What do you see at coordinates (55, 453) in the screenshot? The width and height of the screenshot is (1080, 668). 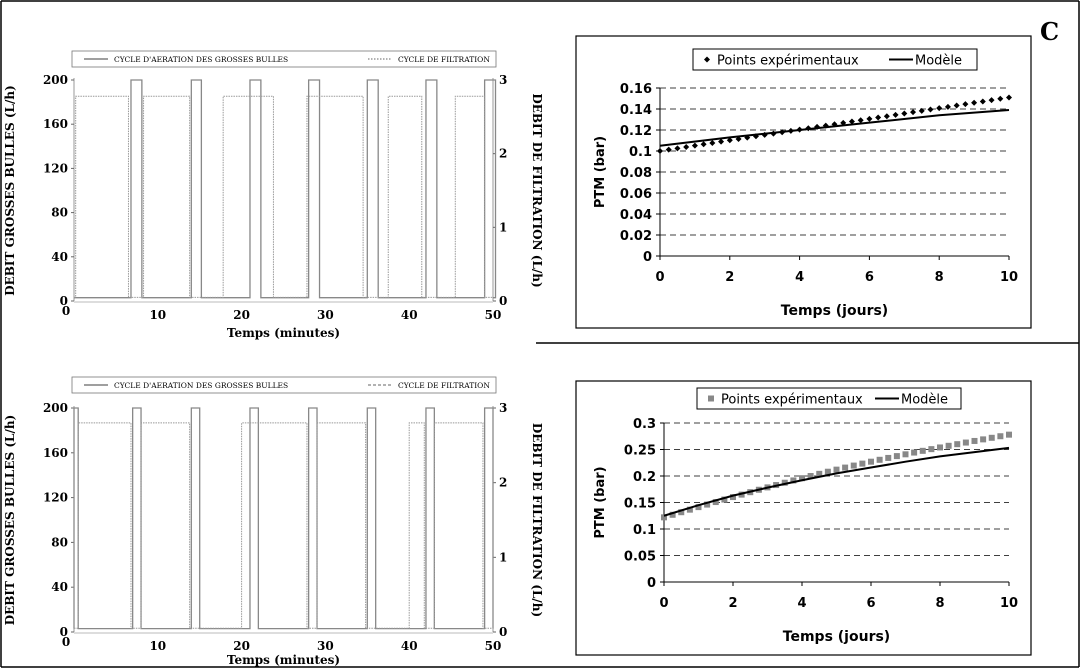 I see `y-tick-label: 160` at bounding box center [55, 453].